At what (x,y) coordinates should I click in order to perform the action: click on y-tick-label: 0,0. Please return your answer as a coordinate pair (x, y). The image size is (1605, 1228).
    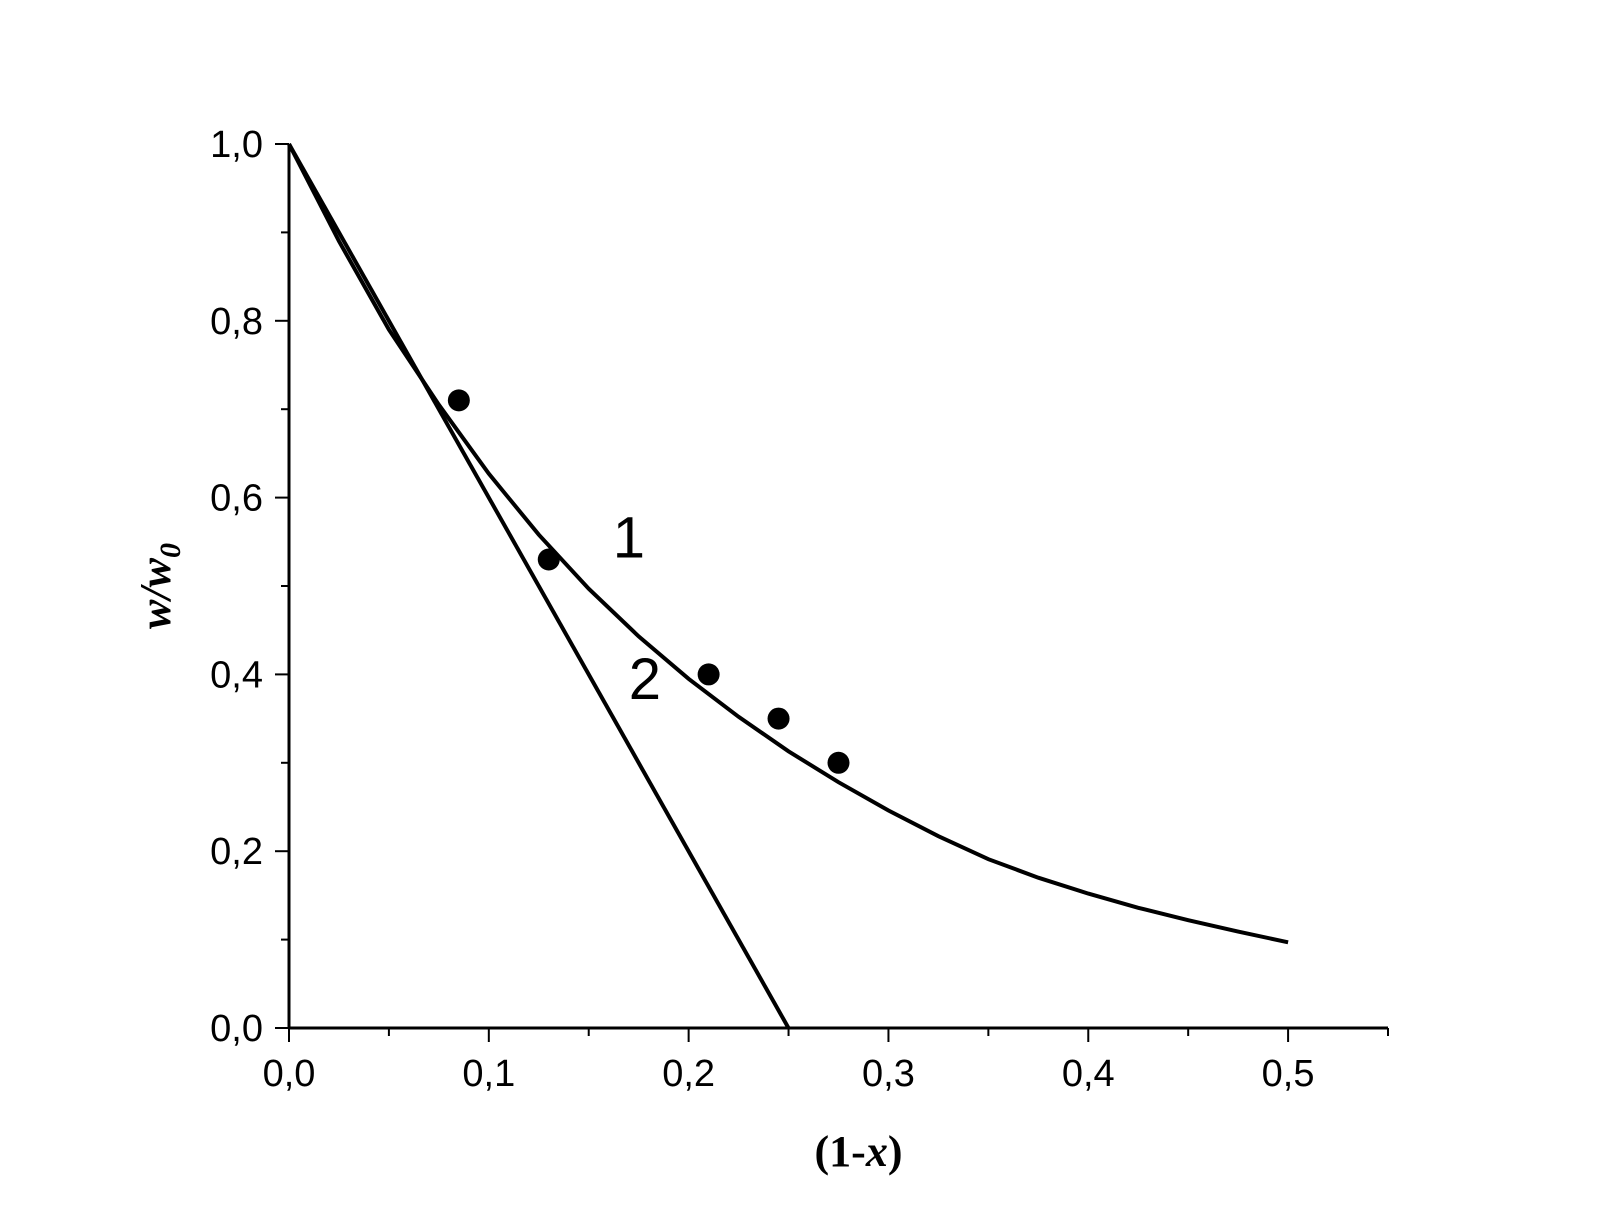
    Looking at the image, I should click on (236, 1029).